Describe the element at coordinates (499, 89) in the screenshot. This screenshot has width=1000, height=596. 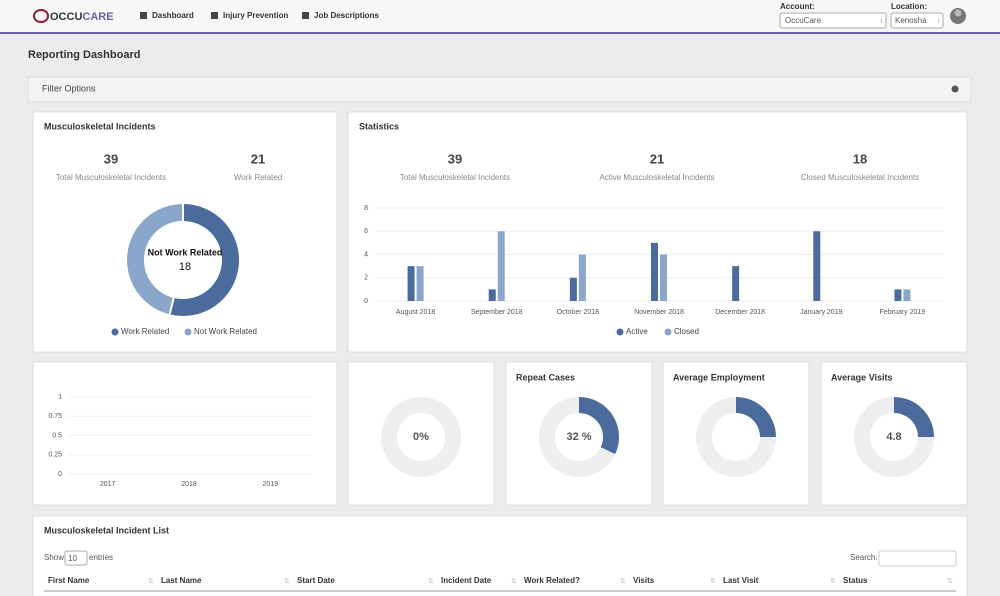
I see `filter-panel` at that location.